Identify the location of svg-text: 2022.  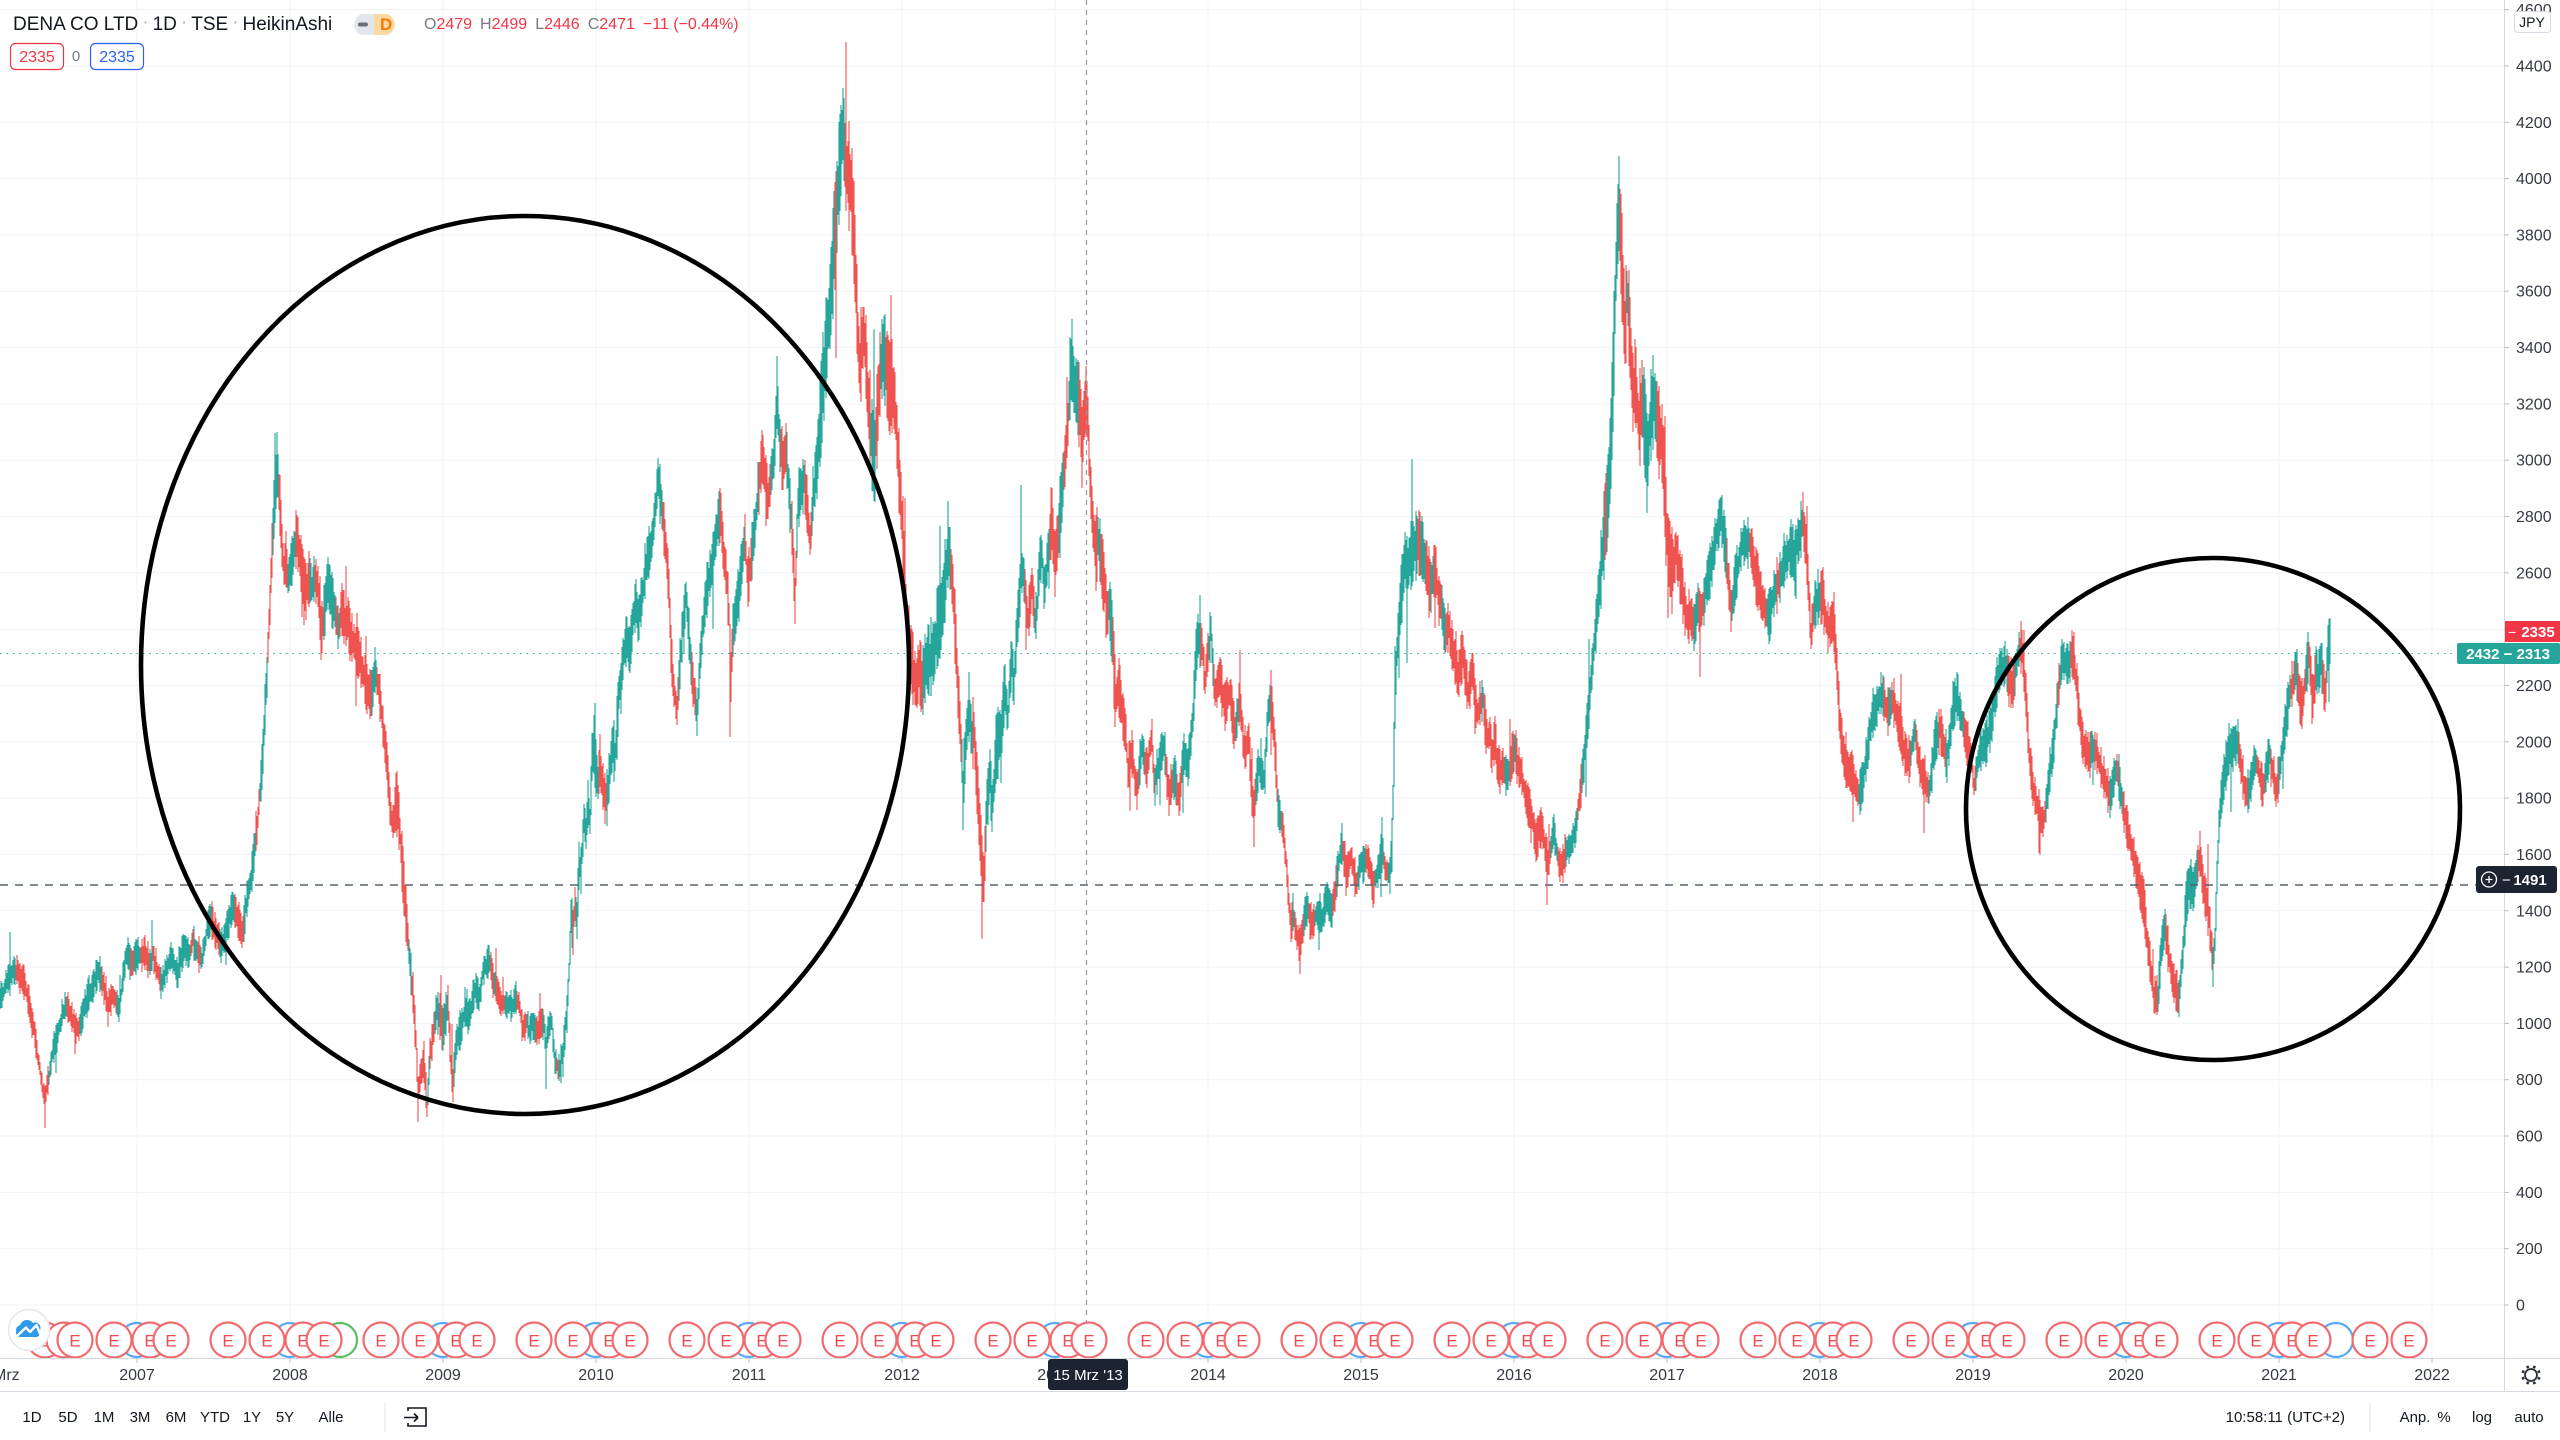
(2432, 1375).